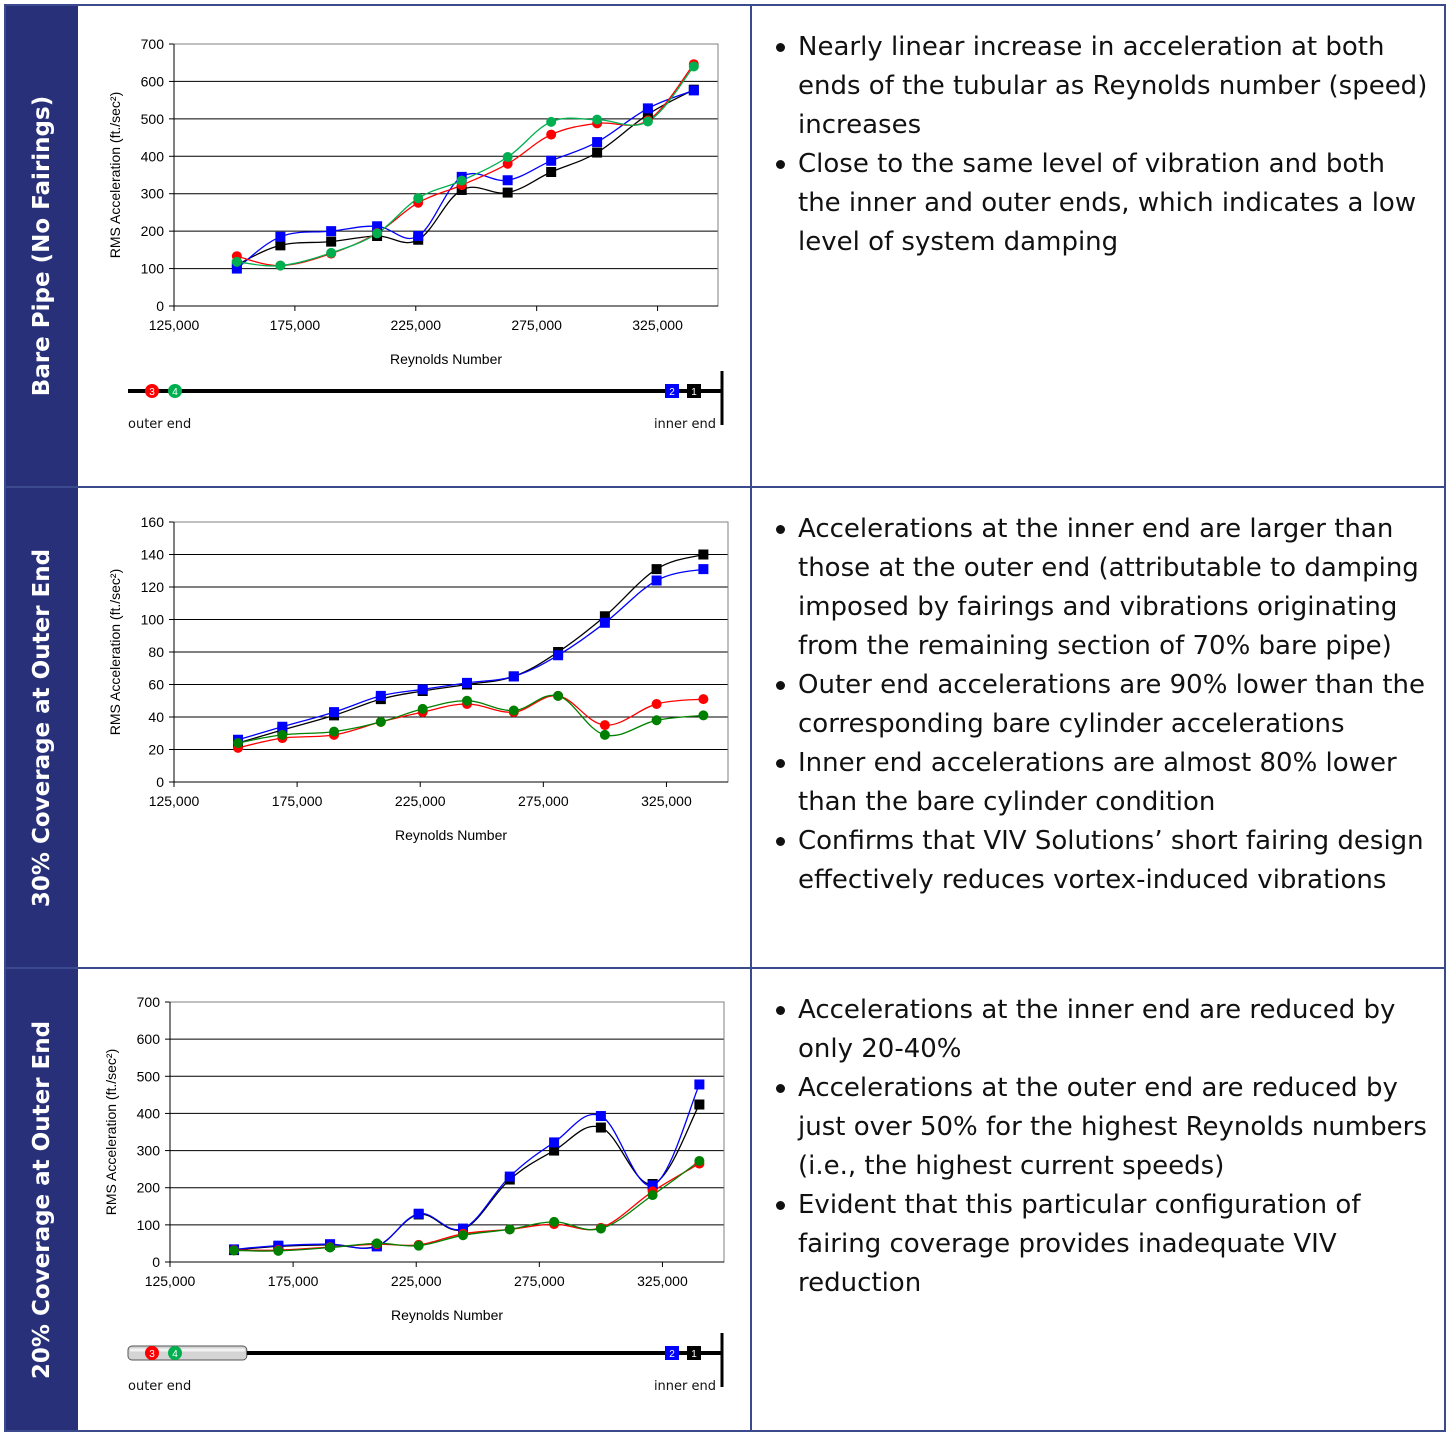 The height and width of the screenshot is (1434, 1448). I want to click on sensor-3-marker, so click(152, 1353).